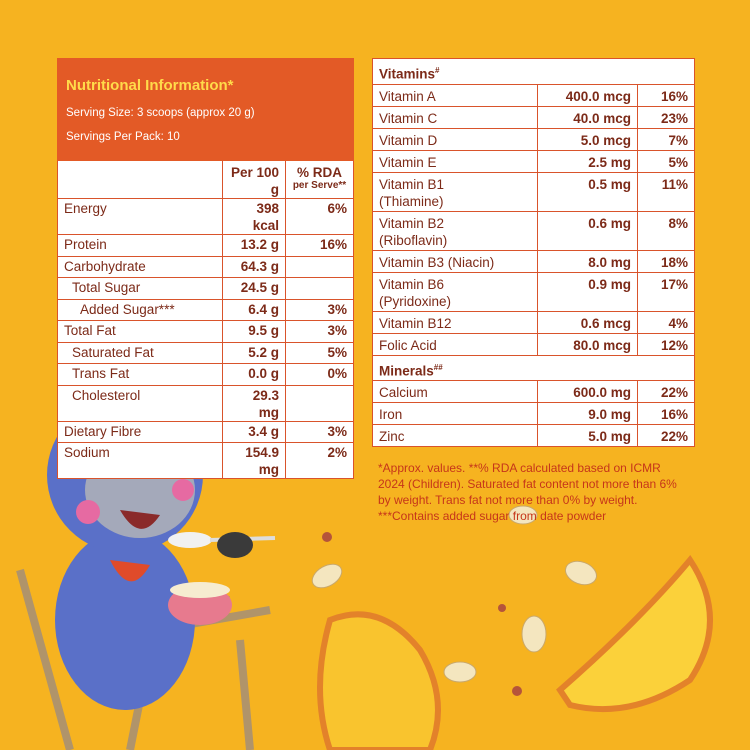 This screenshot has width=750, height=750. I want to click on nutrient-name: Vitamin C, so click(455, 117).